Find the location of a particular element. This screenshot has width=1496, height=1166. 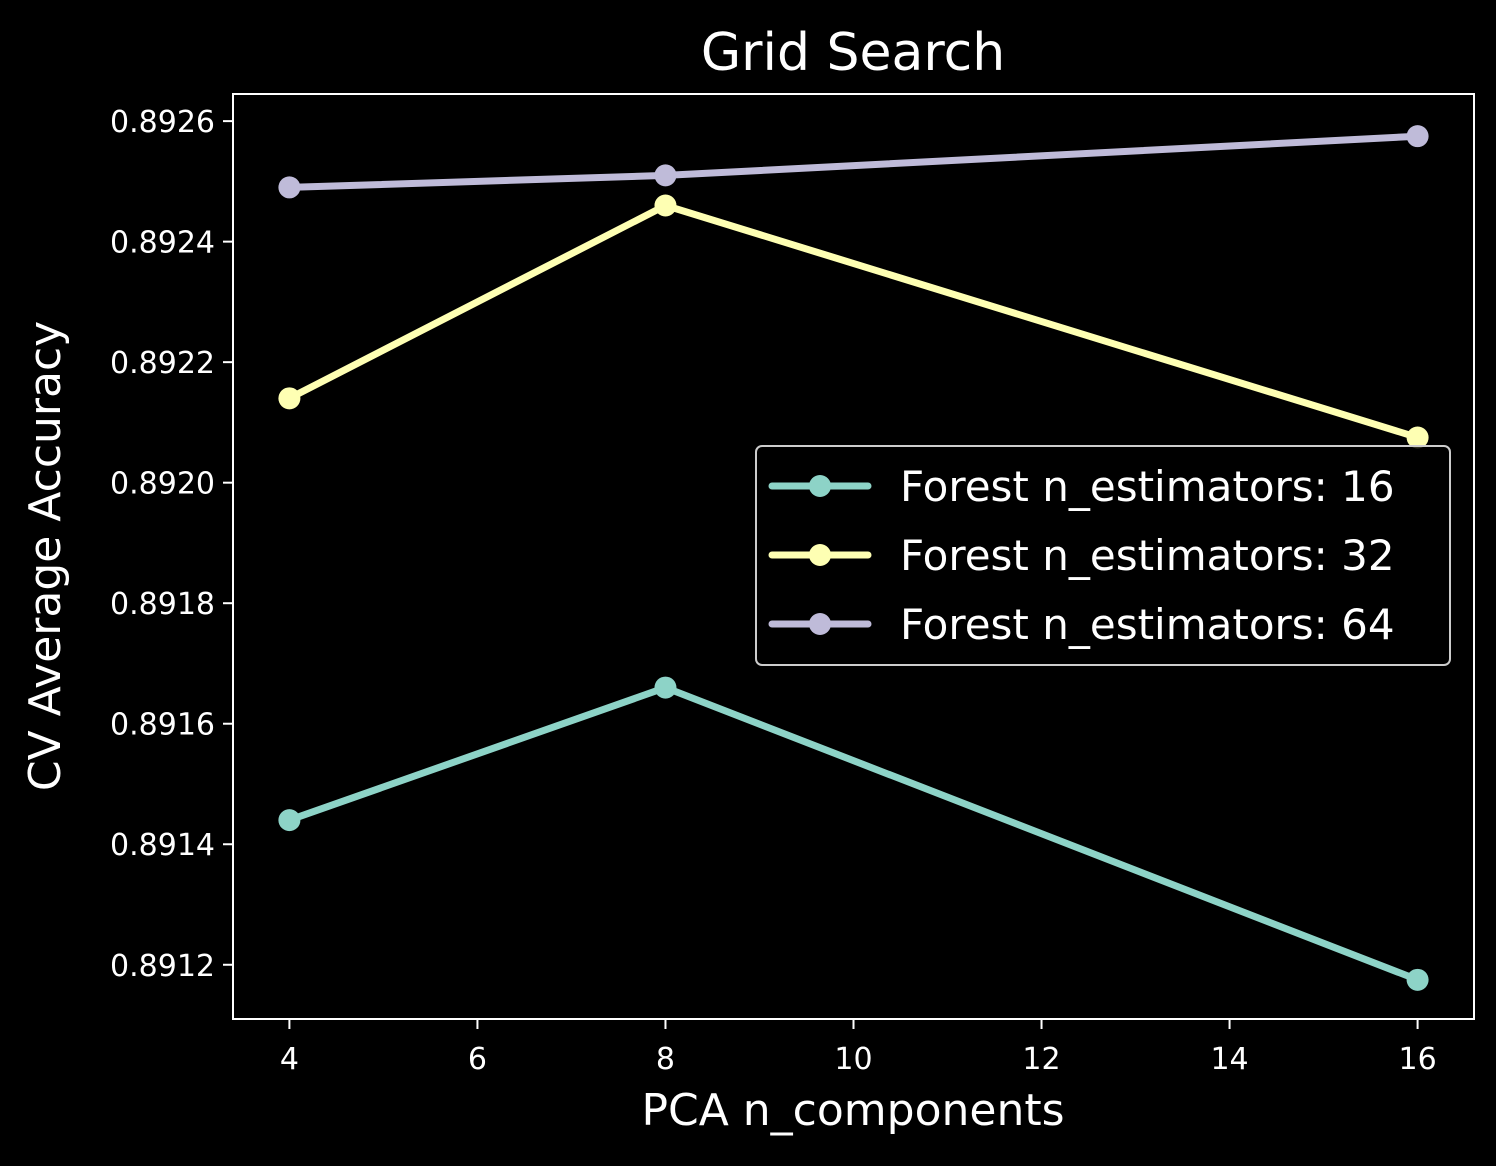

x-tick-label: 16 is located at coordinates (1417, 1059).